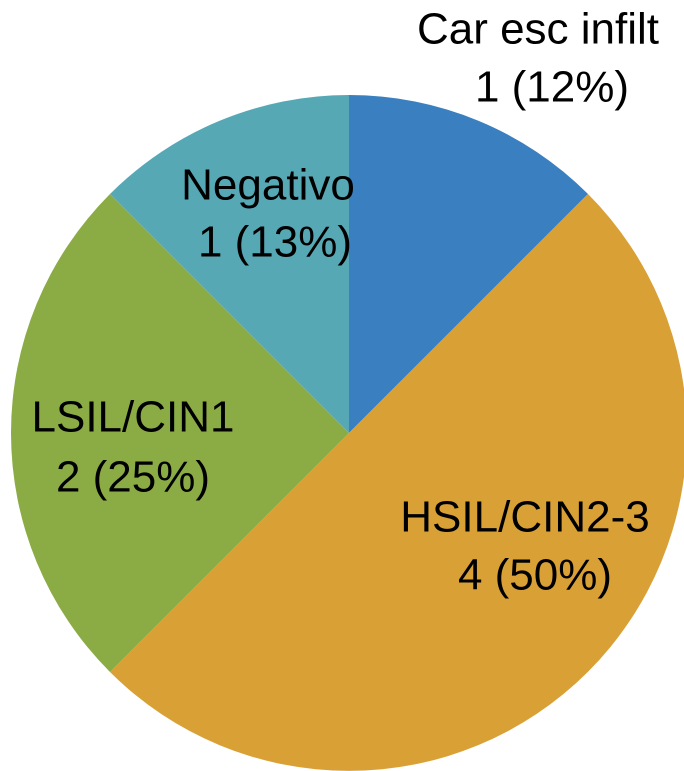 Image resolution: width=684 pixels, height=771 pixels. What do you see at coordinates (552, 87) in the screenshot?
I see `slice-value-label: 1 (12%)` at bounding box center [552, 87].